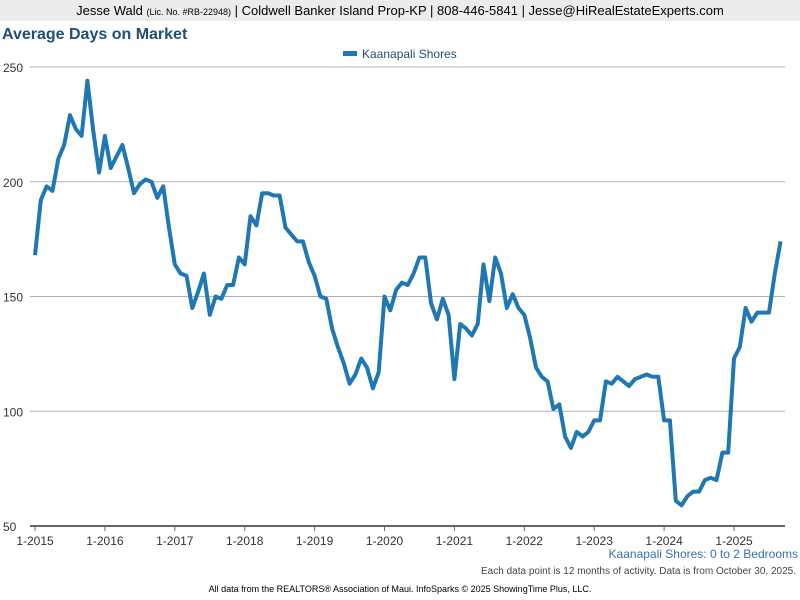 Image resolution: width=800 pixels, height=600 pixels. Describe the element at coordinates (245, 541) in the screenshot. I see `x-tick-label: 1-2018` at that location.